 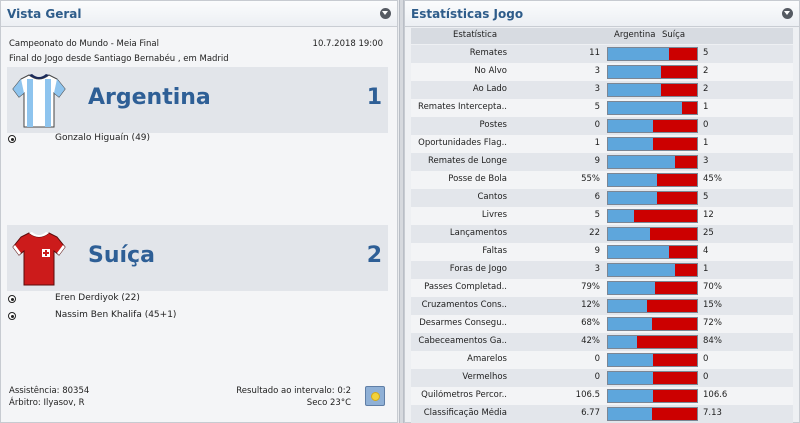 What do you see at coordinates (374, 255) in the screenshot?
I see `away-team-score: 2` at bounding box center [374, 255].